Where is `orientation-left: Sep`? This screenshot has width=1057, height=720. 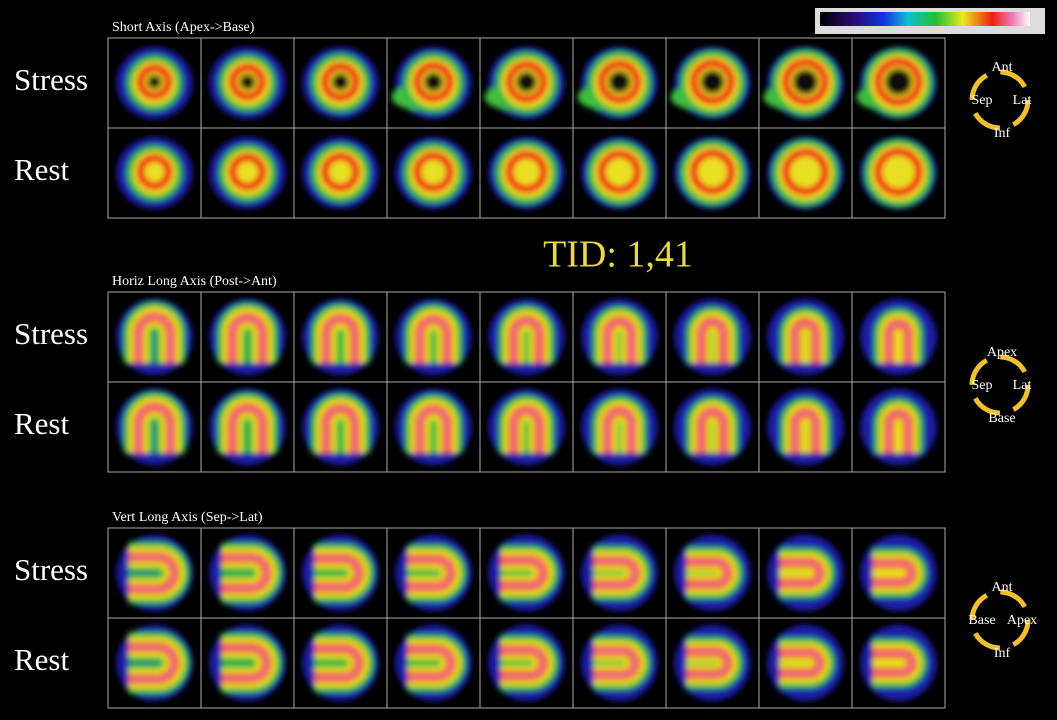 orientation-left: Sep is located at coordinates (982, 385).